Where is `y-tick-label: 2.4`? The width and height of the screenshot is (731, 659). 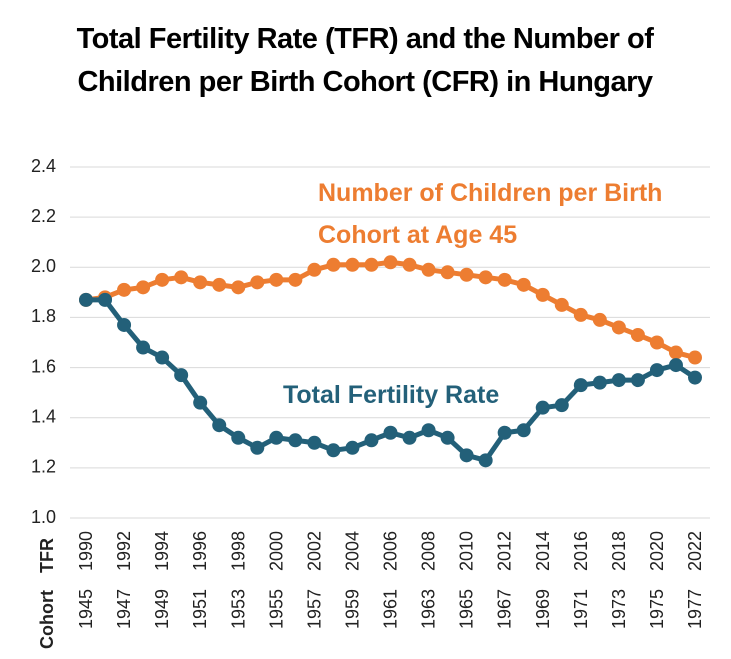 y-tick-label: 2.4 is located at coordinates (43, 166).